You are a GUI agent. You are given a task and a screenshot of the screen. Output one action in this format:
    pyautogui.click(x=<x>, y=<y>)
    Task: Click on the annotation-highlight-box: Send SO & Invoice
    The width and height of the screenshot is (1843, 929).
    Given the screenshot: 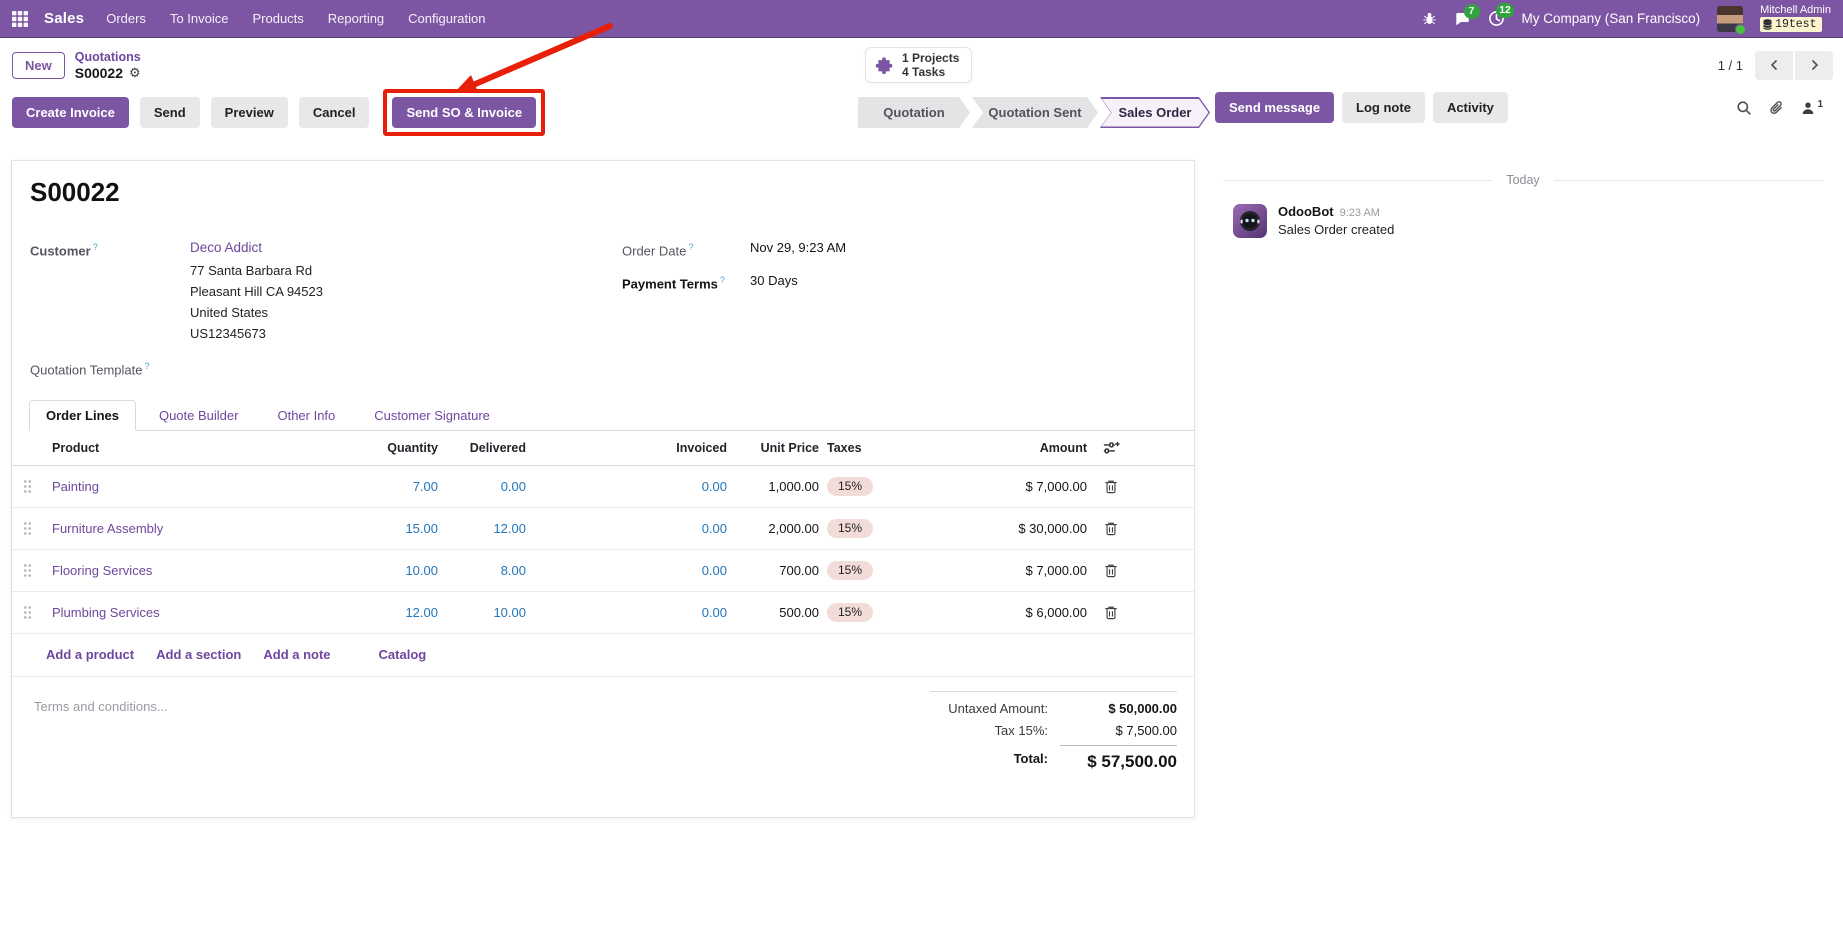 What is the action you would take?
    pyautogui.click(x=464, y=112)
    